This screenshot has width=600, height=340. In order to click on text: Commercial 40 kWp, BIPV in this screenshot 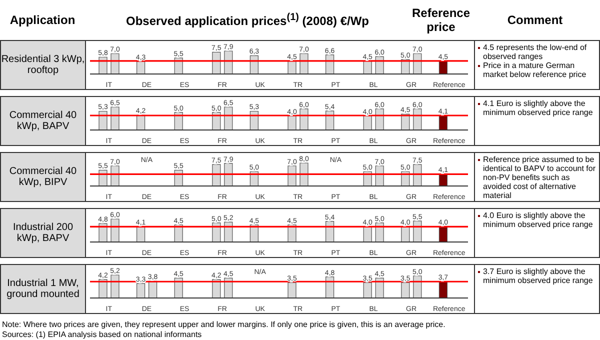, I will do `click(43, 177)`.